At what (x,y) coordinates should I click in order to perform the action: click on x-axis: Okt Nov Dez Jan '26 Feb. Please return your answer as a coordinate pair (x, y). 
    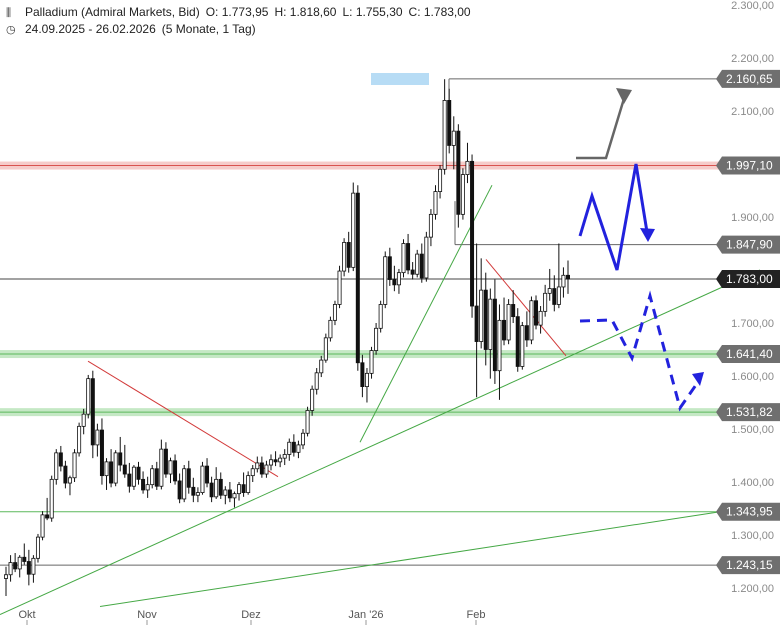
    Looking at the image, I should click on (251, 617).